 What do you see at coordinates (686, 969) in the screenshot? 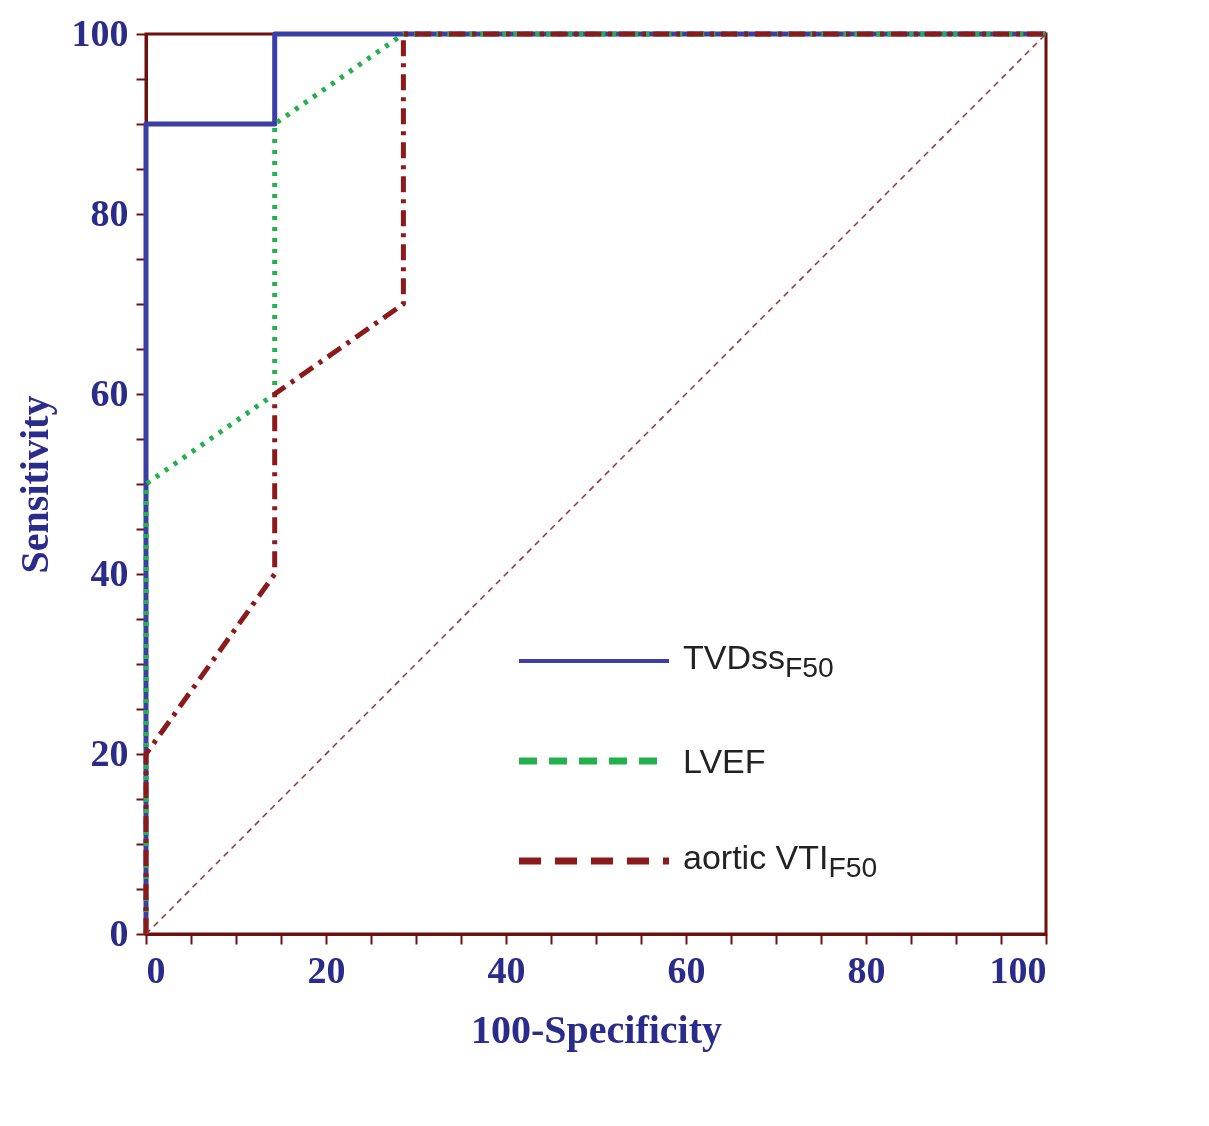
I see `x-tick-label: 60` at bounding box center [686, 969].